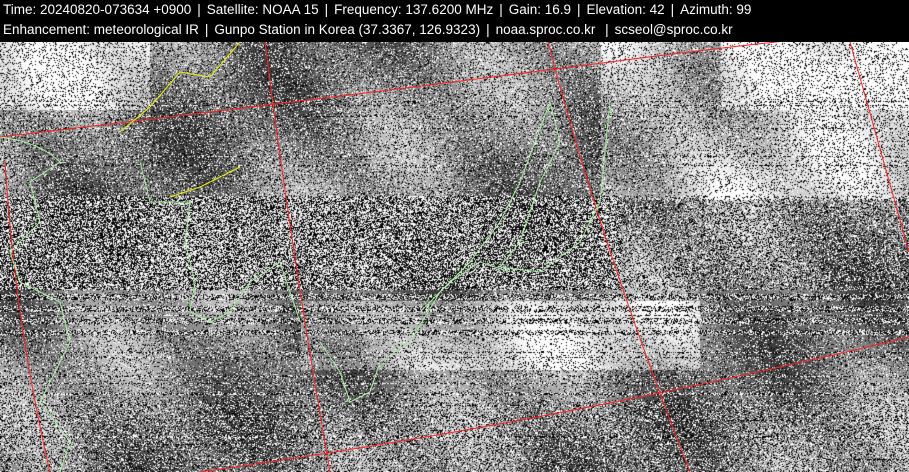  I want to click on time-text: Time: 20240820-073634 +0900, so click(97, 9).